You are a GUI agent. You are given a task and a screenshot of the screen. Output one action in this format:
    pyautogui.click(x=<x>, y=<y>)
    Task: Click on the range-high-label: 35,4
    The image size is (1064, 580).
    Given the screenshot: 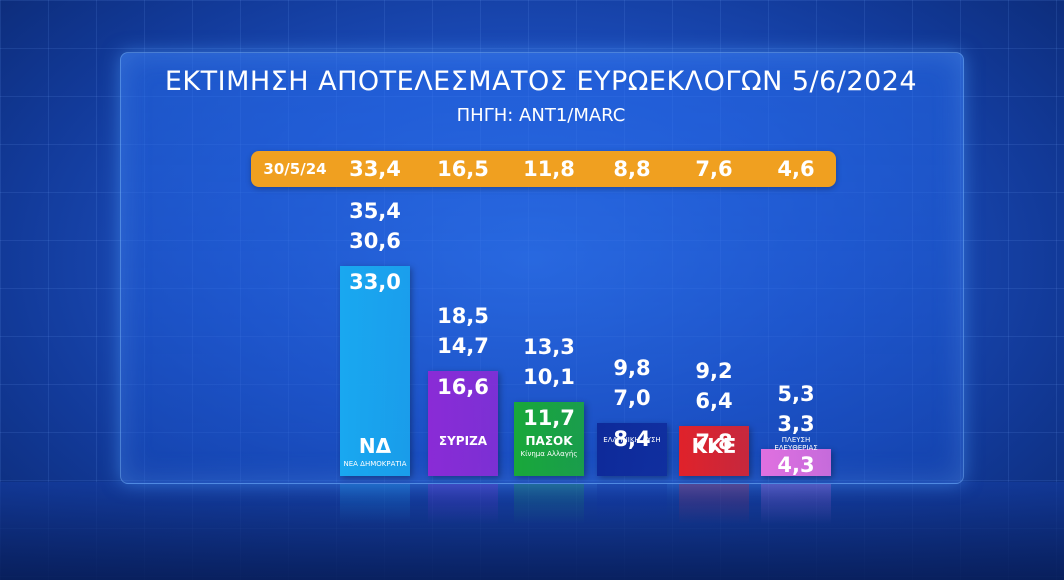 What is the action you would take?
    pyautogui.click(x=375, y=211)
    